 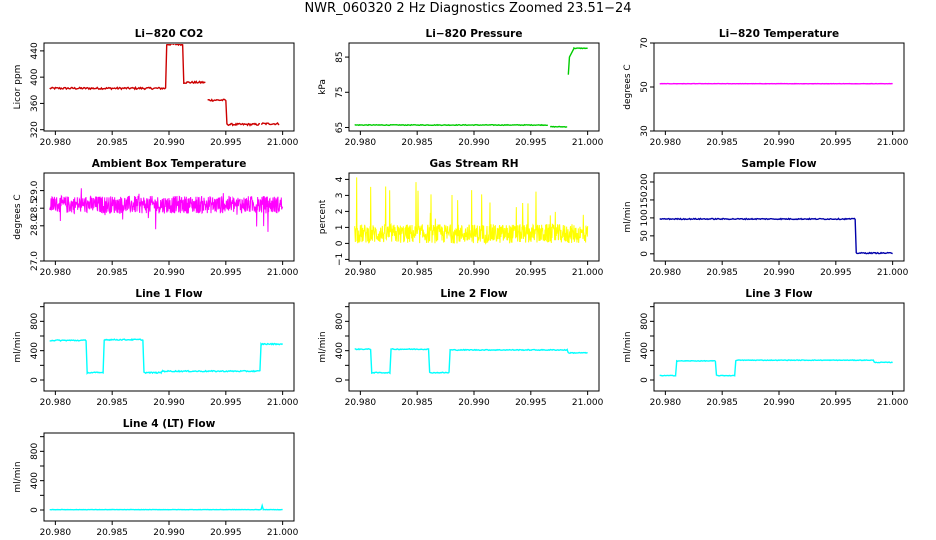 I want to click on chart-title: Li−820 Pressure, so click(x=474, y=34).